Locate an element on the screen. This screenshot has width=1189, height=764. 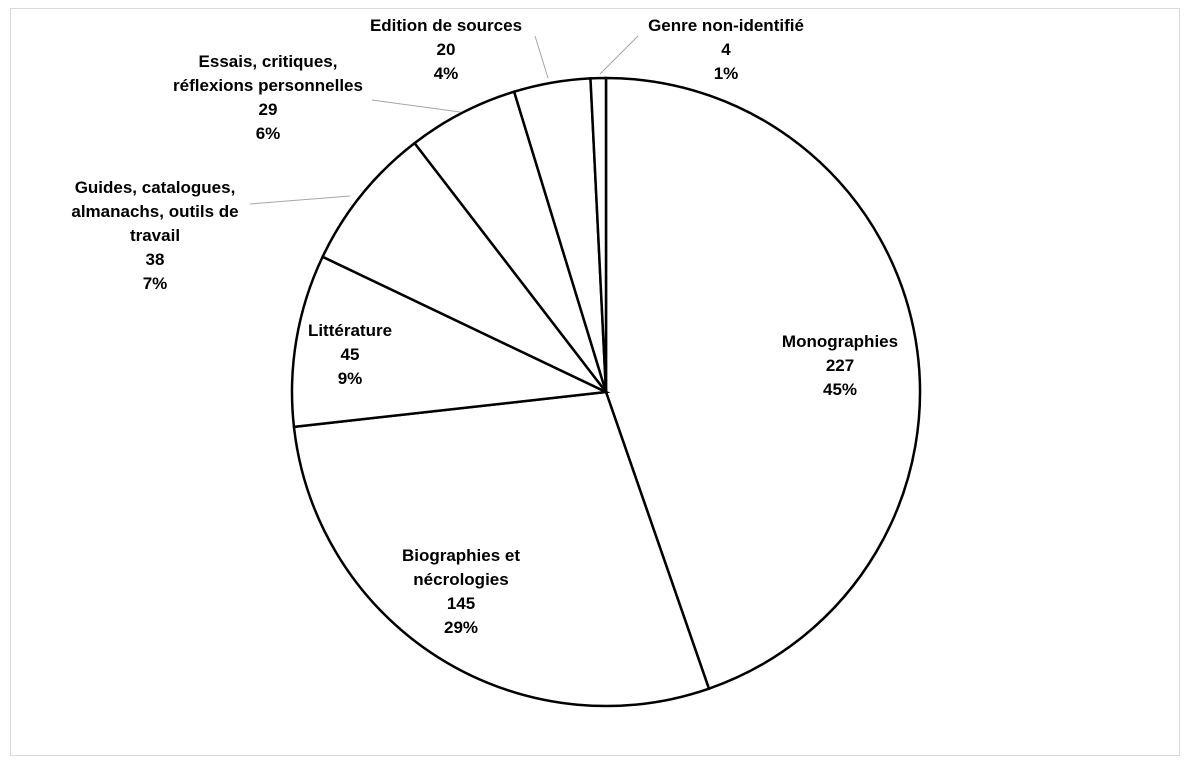
slice-label: Edition de sources 20 4% is located at coordinates (446, 49).